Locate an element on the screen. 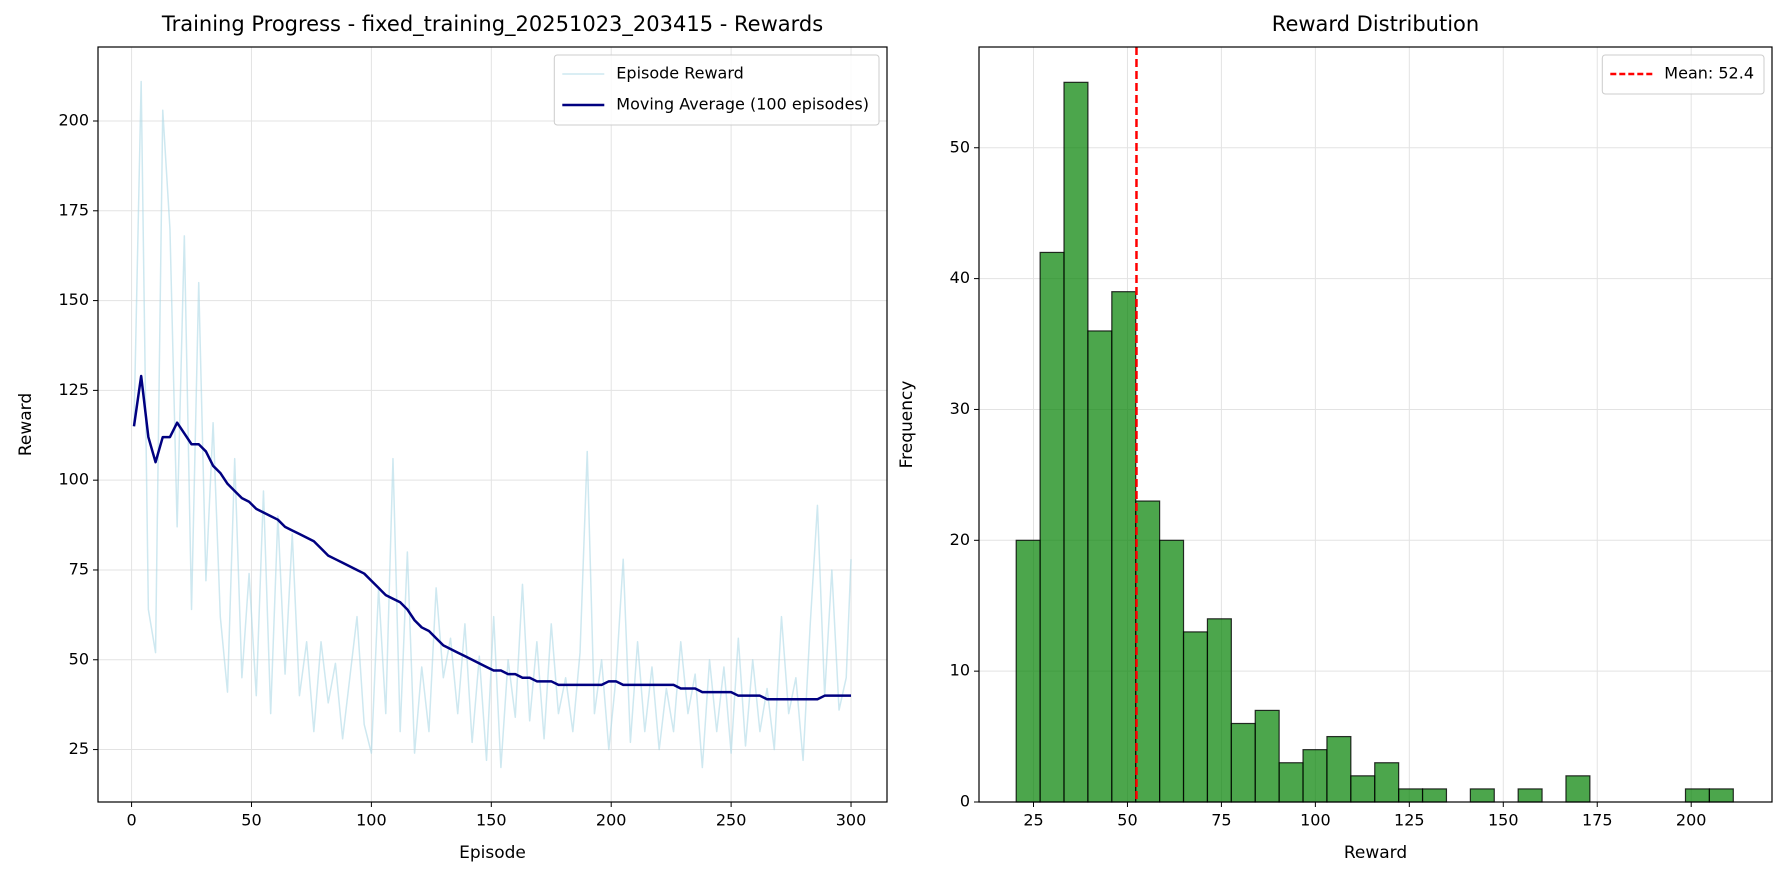  y-tick-label: 25 is located at coordinates (79, 748).